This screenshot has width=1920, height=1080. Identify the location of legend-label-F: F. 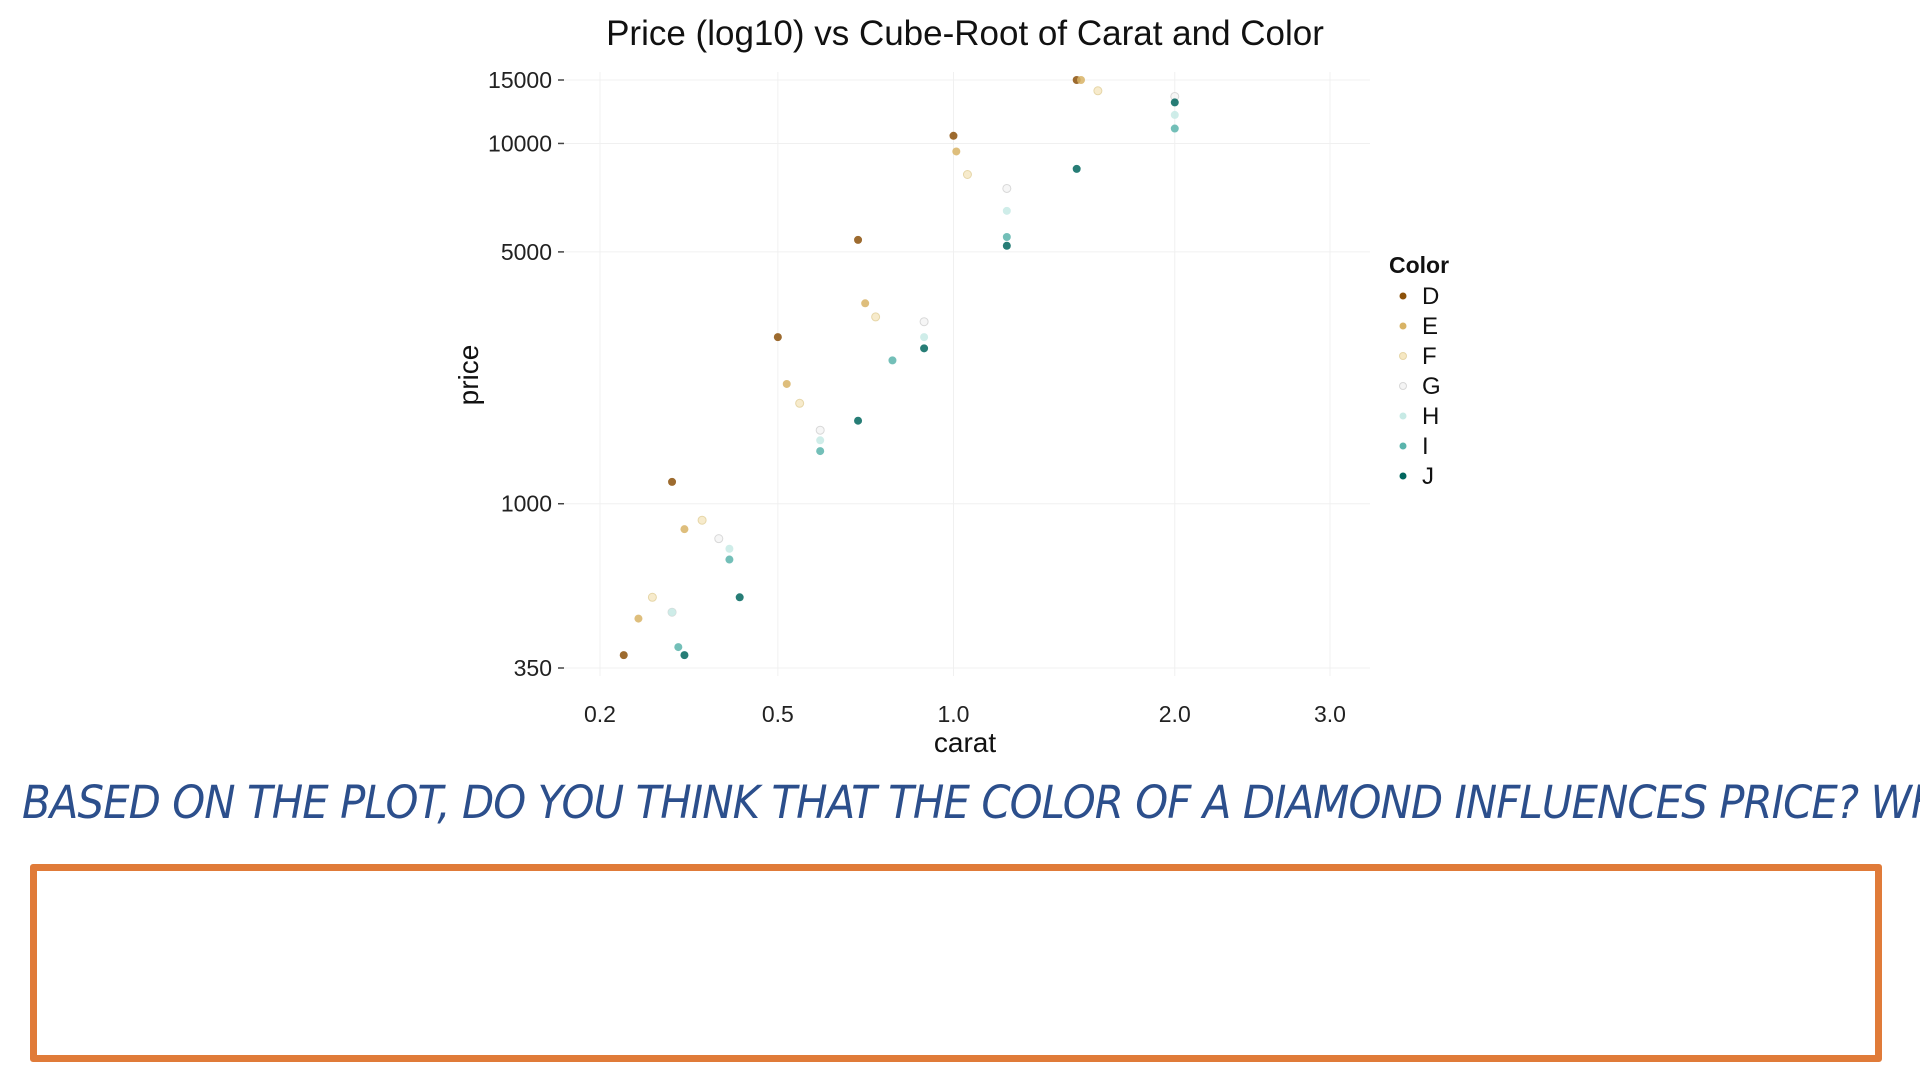
(1429, 356).